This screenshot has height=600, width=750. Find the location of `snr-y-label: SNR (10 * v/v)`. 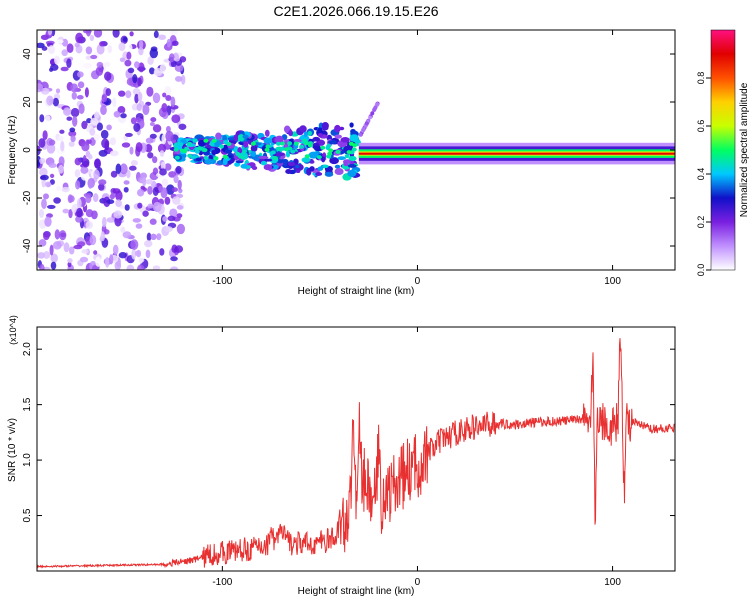

snr-y-label: SNR (10 * v/v) is located at coordinates (12, 450).